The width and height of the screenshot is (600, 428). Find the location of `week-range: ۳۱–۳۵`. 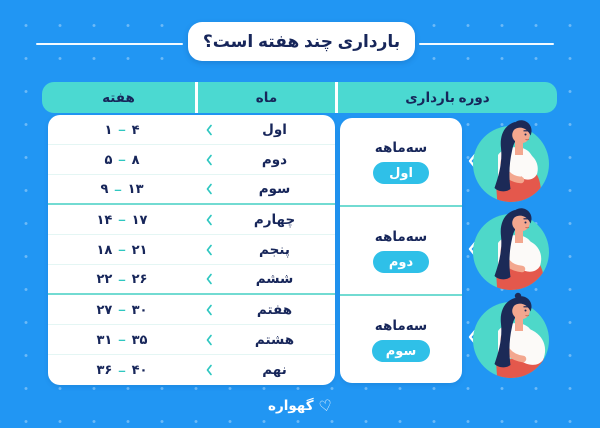

week-range: ۳۱–۳۵ is located at coordinates (122, 339).